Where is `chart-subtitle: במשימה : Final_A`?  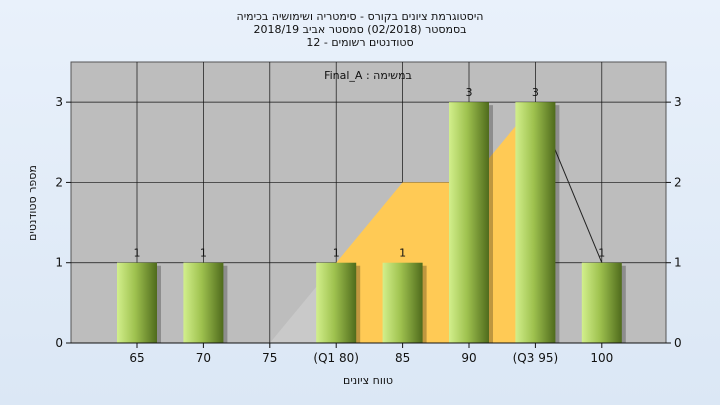
chart-subtitle: במשימה : Final_A is located at coordinates (368, 75).